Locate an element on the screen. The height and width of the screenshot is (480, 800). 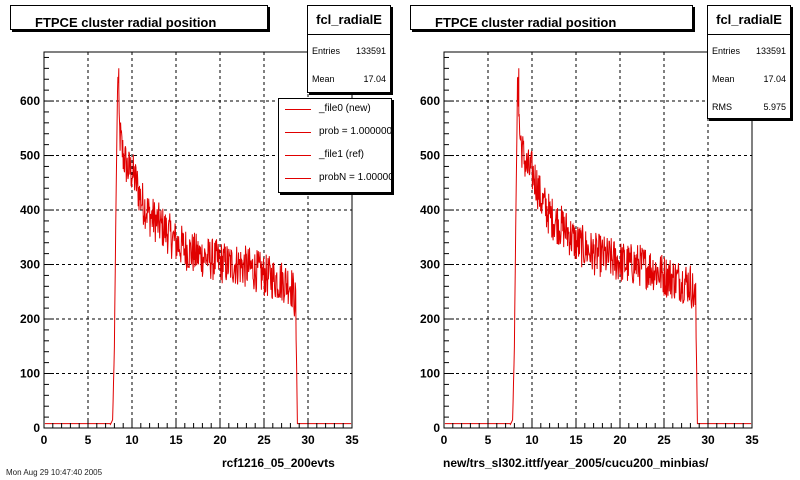
legend-entry-2: _file1 (ref) is located at coordinates (335, 156).